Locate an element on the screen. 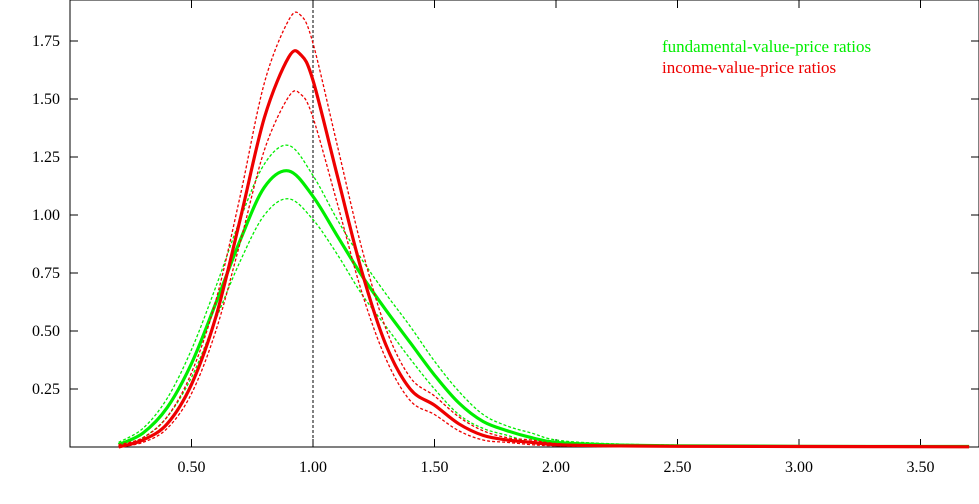 Image resolution: width=979 pixels, height=504 pixels. y-tick-label: 1.25 is located at coordinates (46, 157).